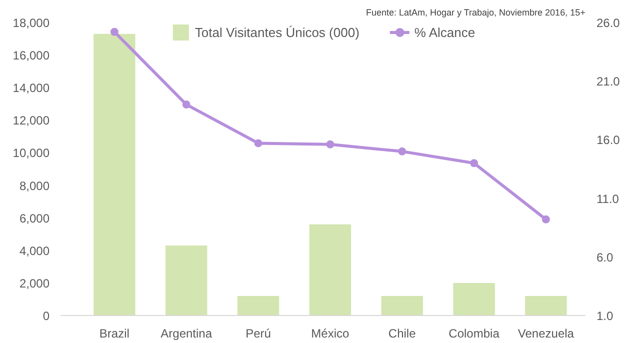 Image resolution: width=640 pixels, height=343 pixels. Describe the element at coordinates (330, 333) in the screenshot. I see `x-tick-label: México` at that location.